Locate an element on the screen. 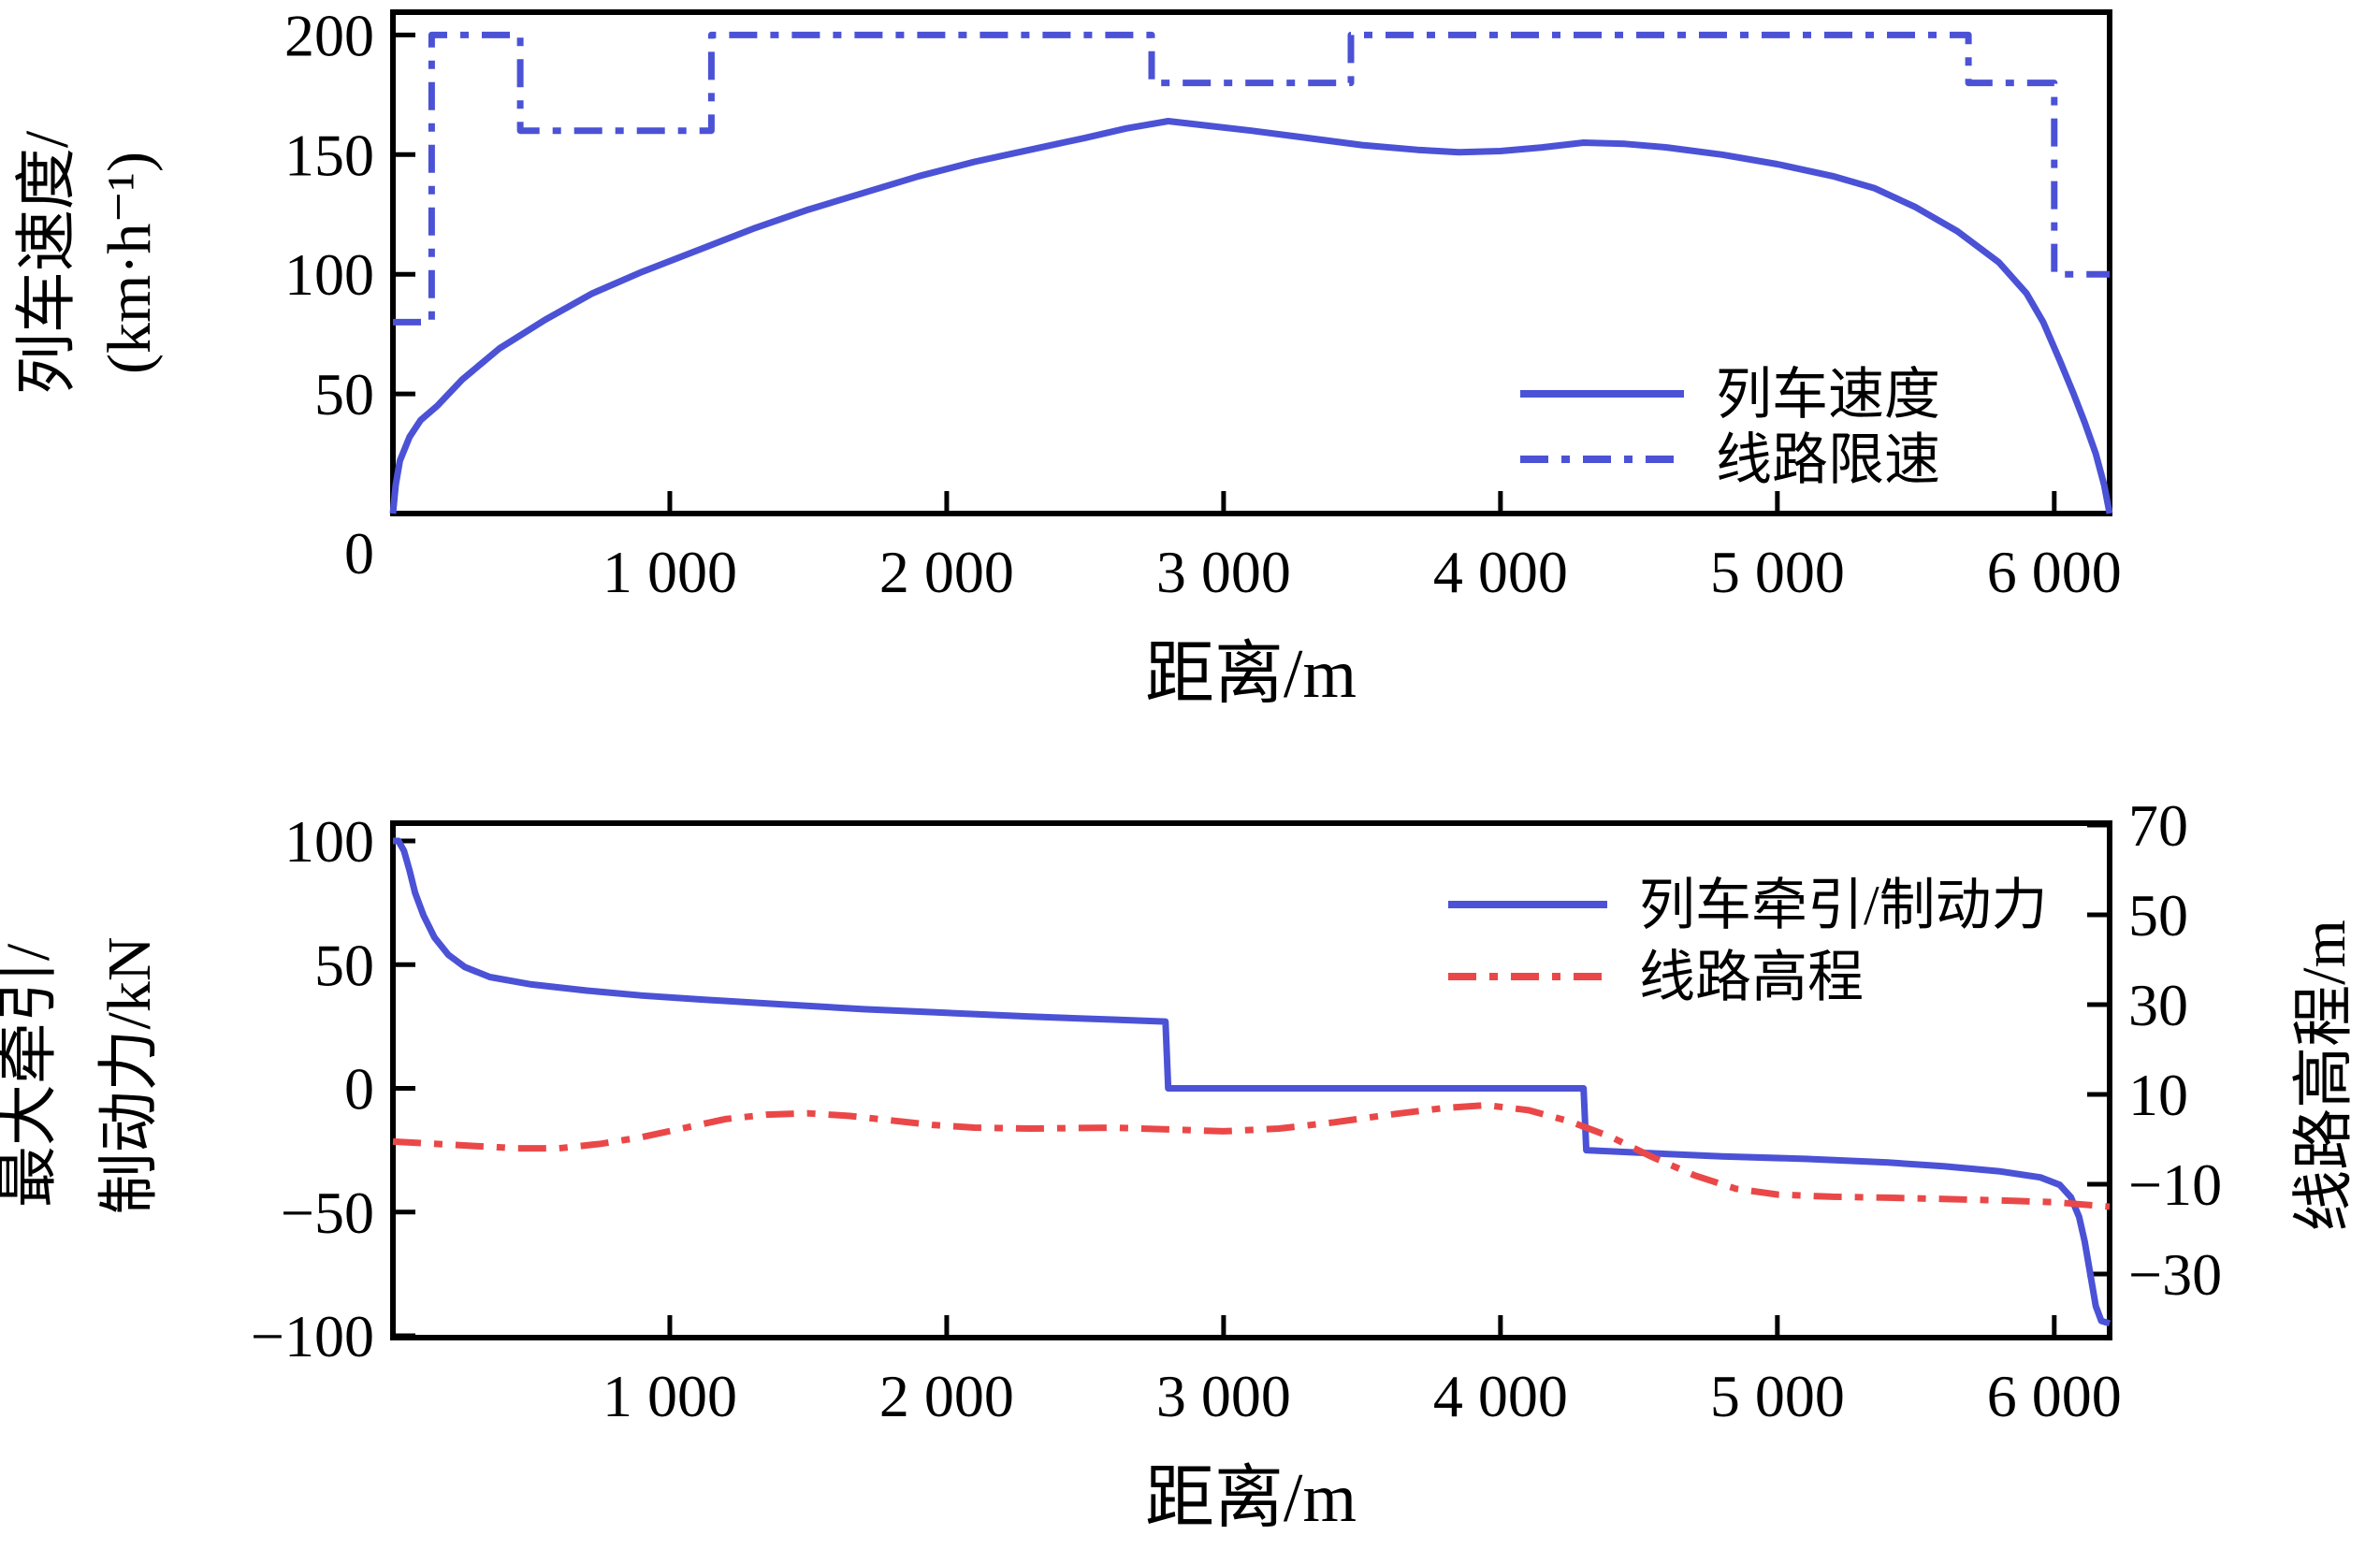 Image resolution: width=2380 pixels, height=1564 pixels. legend-label: 线路限速 is located at coordinates (1828, 460).